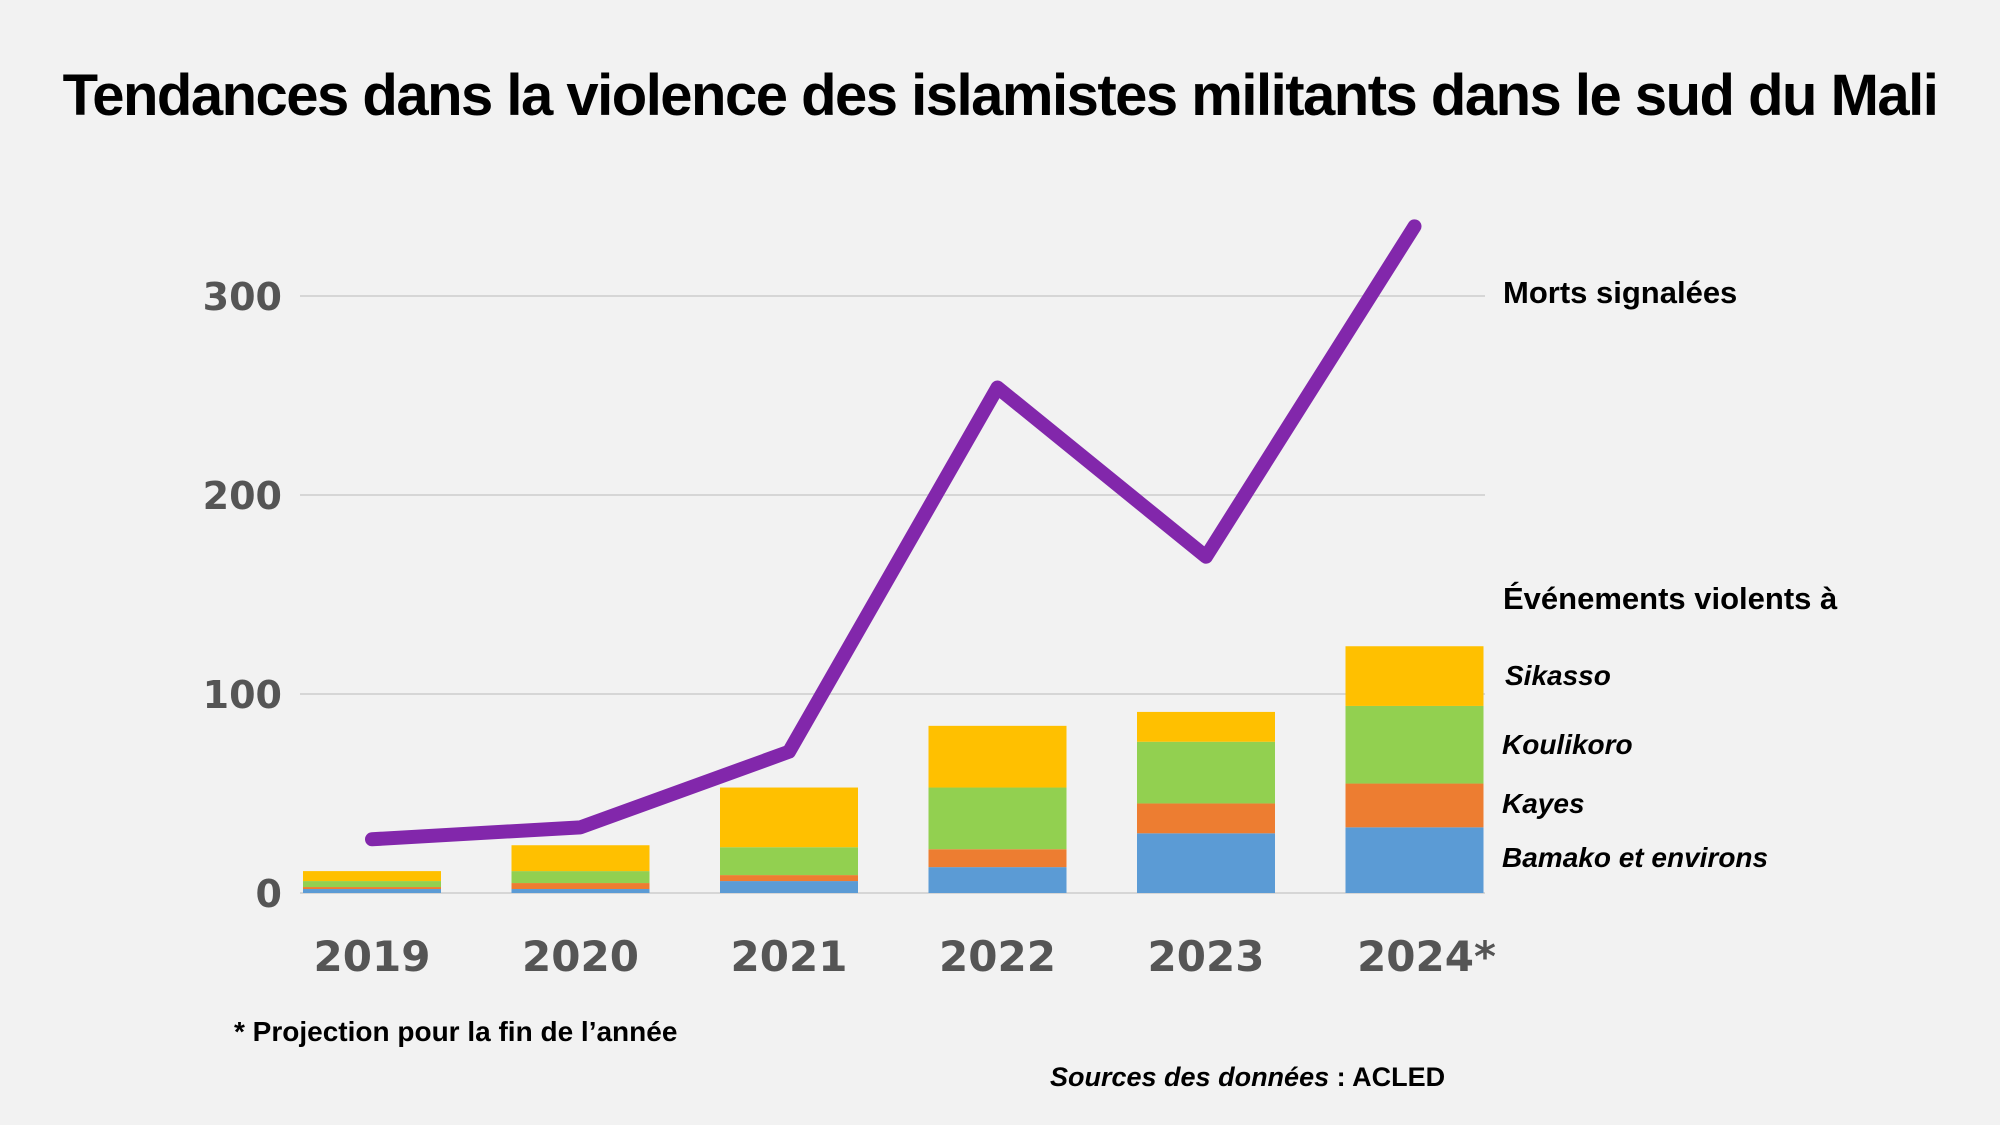 The height and width of the screenshot is (1125, 2000). I want to click on legend-label-3: Sikasso, so click(1558, 675).